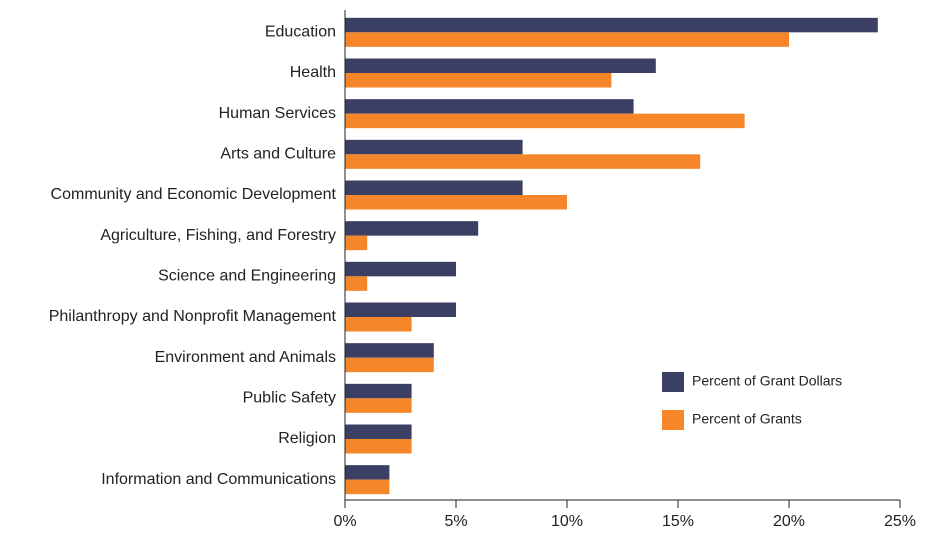 Image resolution: width=930 pixels, height=533 pixels. Describe the element at coordinates (218, 479) in the screenshot. I see `y-tick-label: Information and Communications` at that location.